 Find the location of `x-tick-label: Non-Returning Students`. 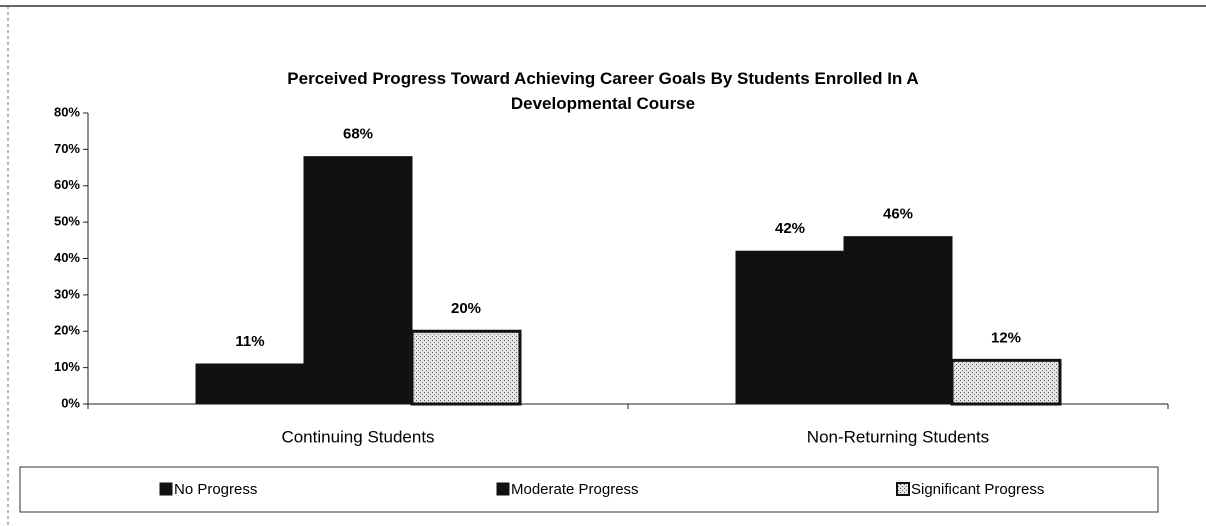

x-tick-label: Non-Returning Students is located at coordinates (898, 436).